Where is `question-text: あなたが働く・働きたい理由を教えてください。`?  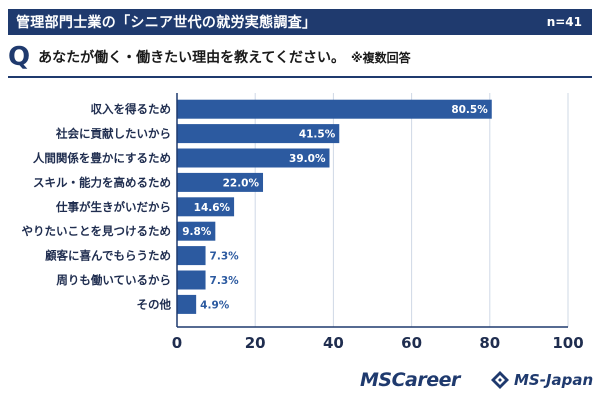
question-text: あなたが働く・働きたい理由を教えてください。 is located at coordinates (191, 58).